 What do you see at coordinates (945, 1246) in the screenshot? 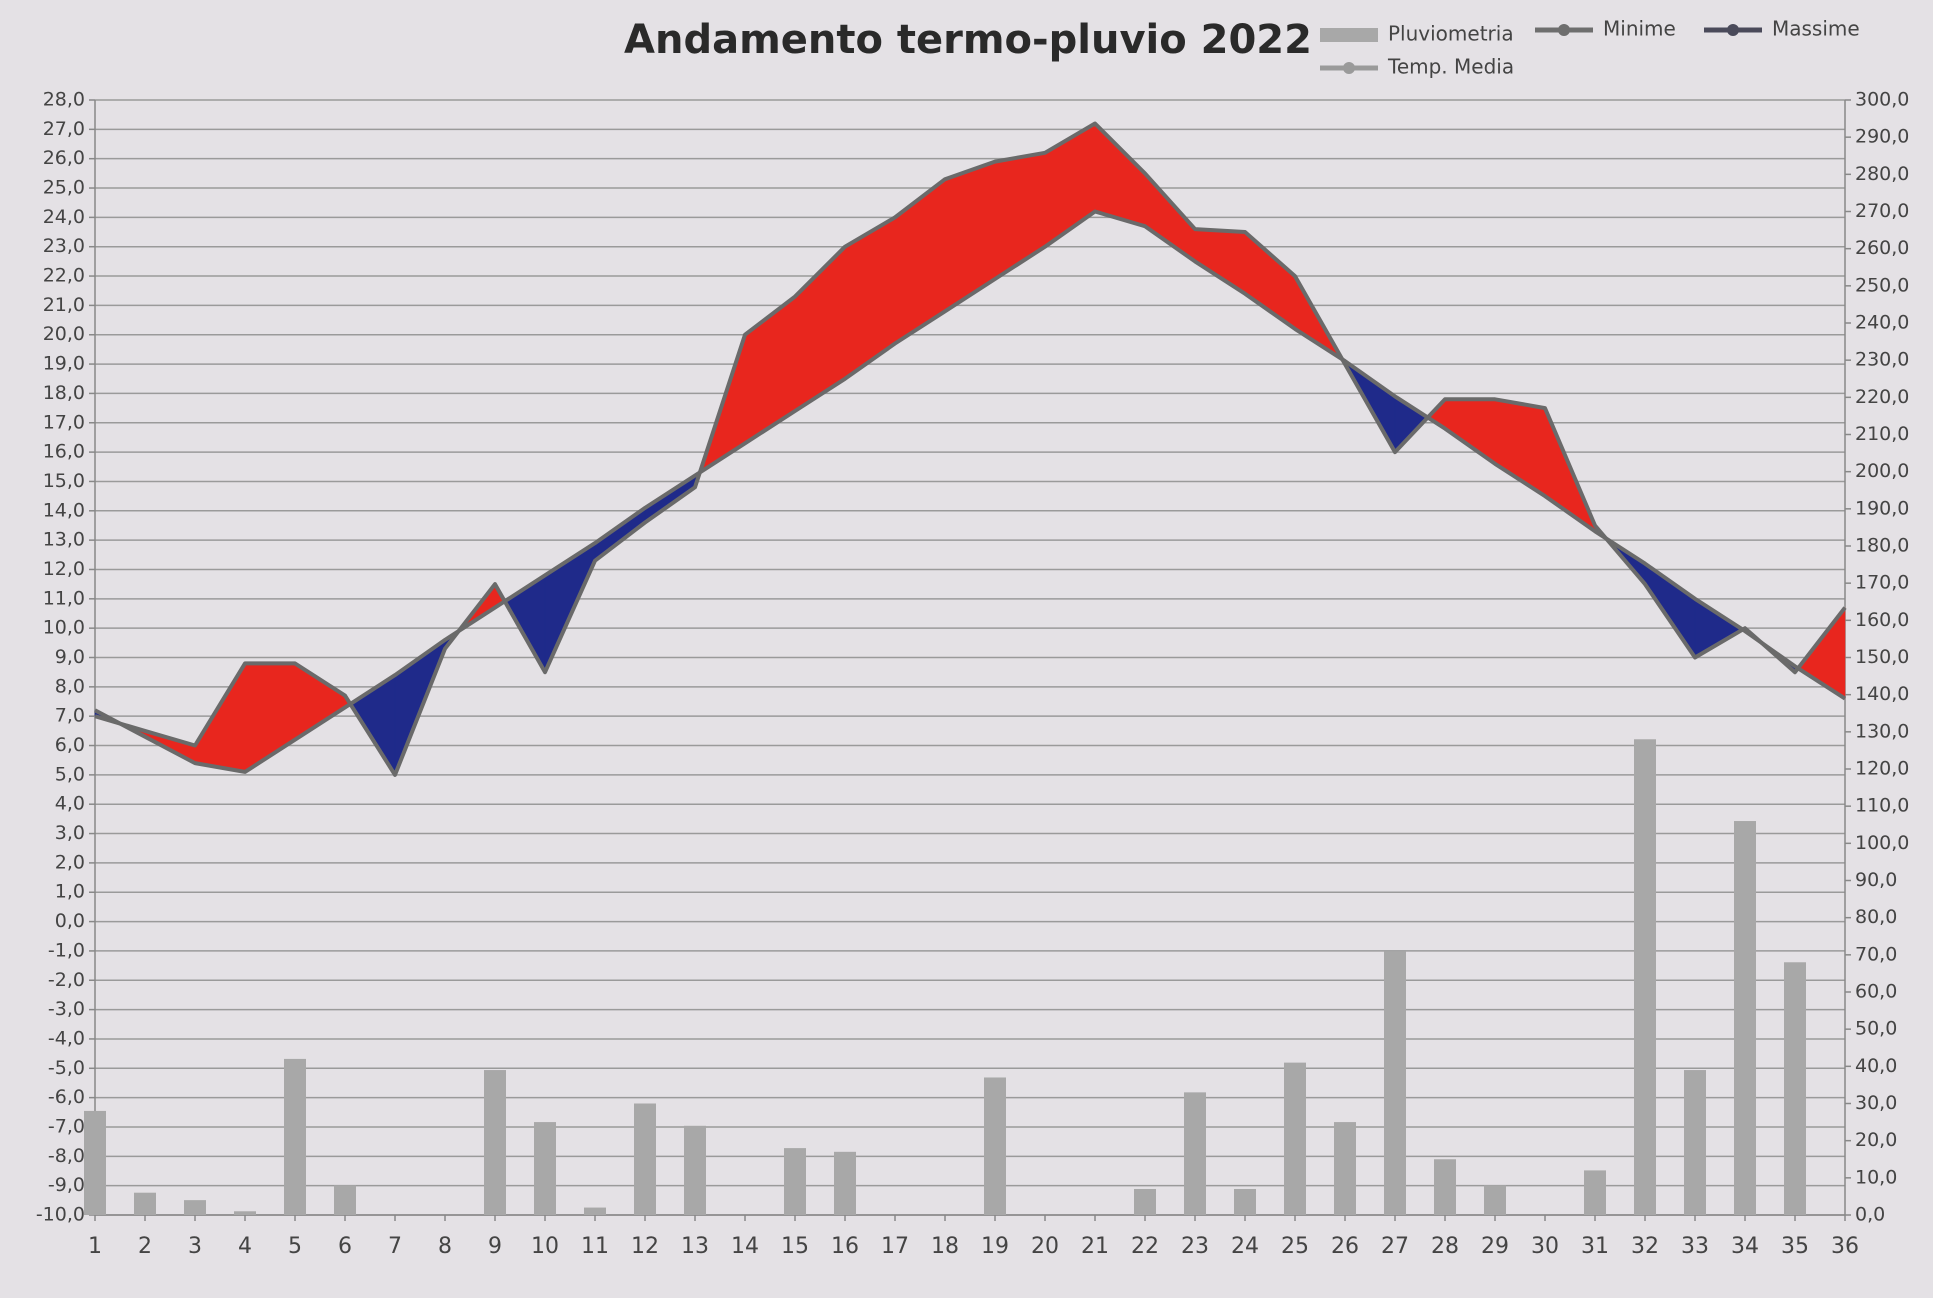
I see `x-tick-label: 18` at bounding box center [945, 1246].